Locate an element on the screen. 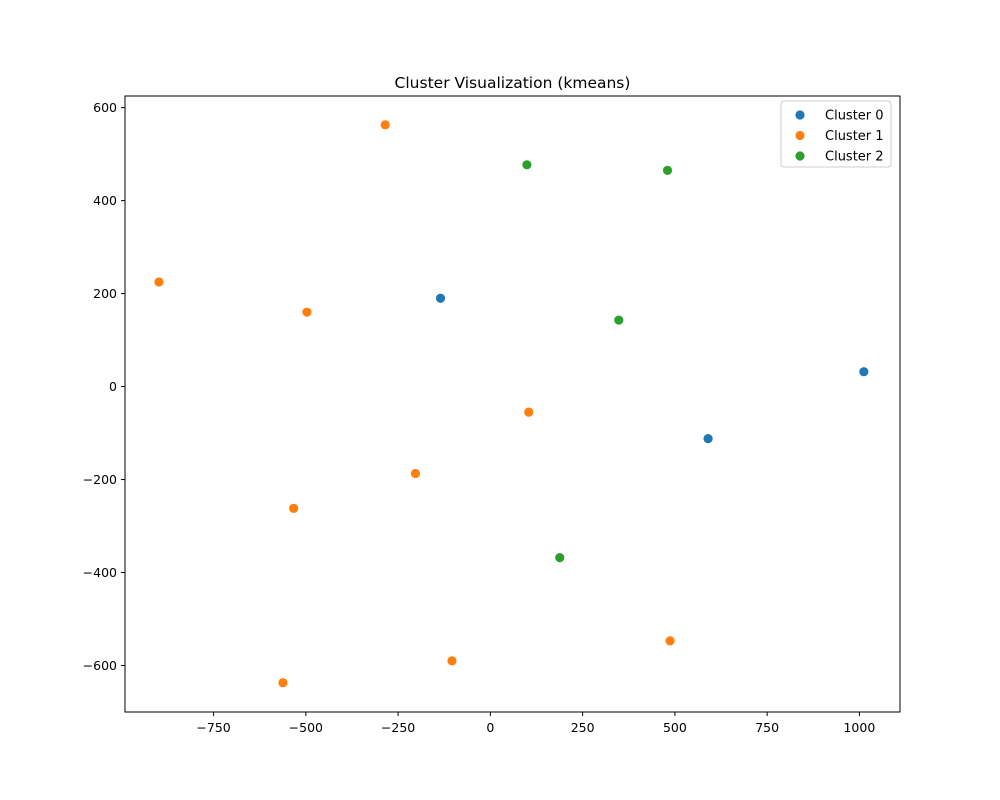 This screenshot has width=1000, height=800. x-tick-label: −250 is located at coordinates (398, 727).